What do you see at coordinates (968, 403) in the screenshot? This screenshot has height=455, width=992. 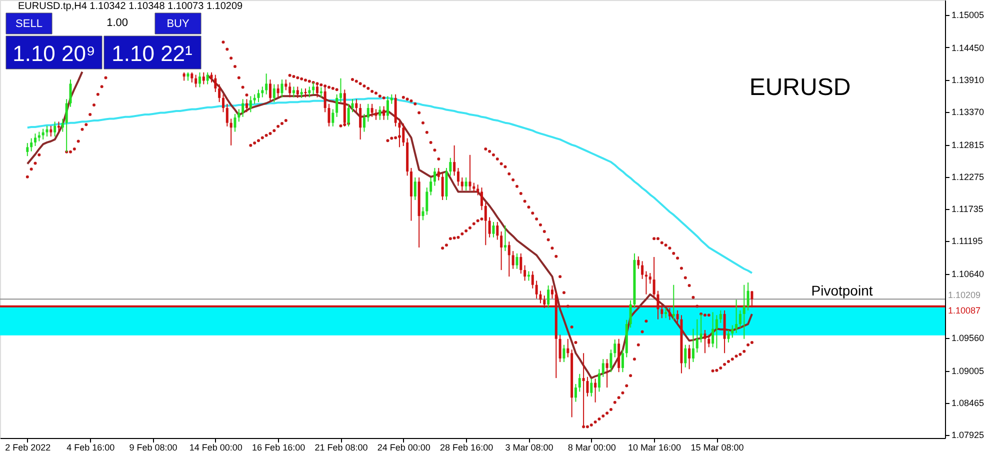 I see `y-tick-label: 1.08465` at bounding box center [968, 403].